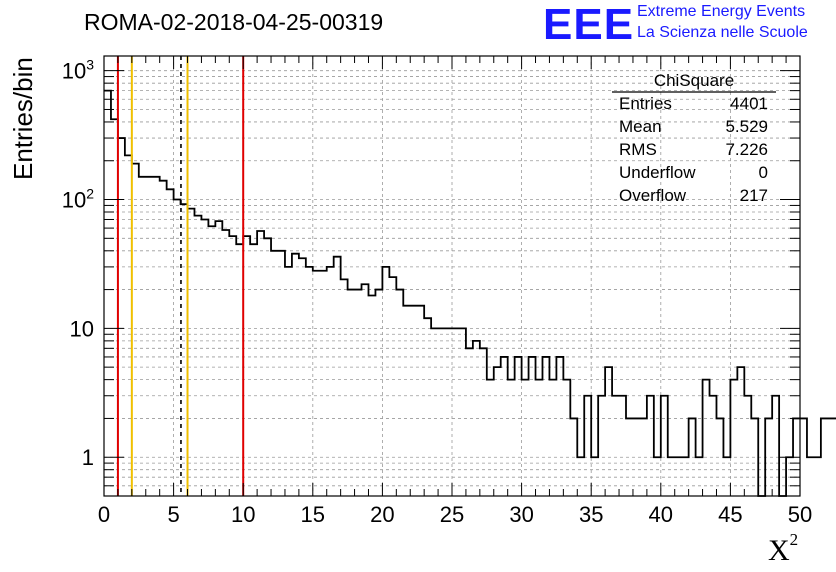  What do you see at coordinates (234, 22) in the screenshot?
I see `page-title: ROMA-02-2018-04-25-00319` at bounding box center [234, 22].